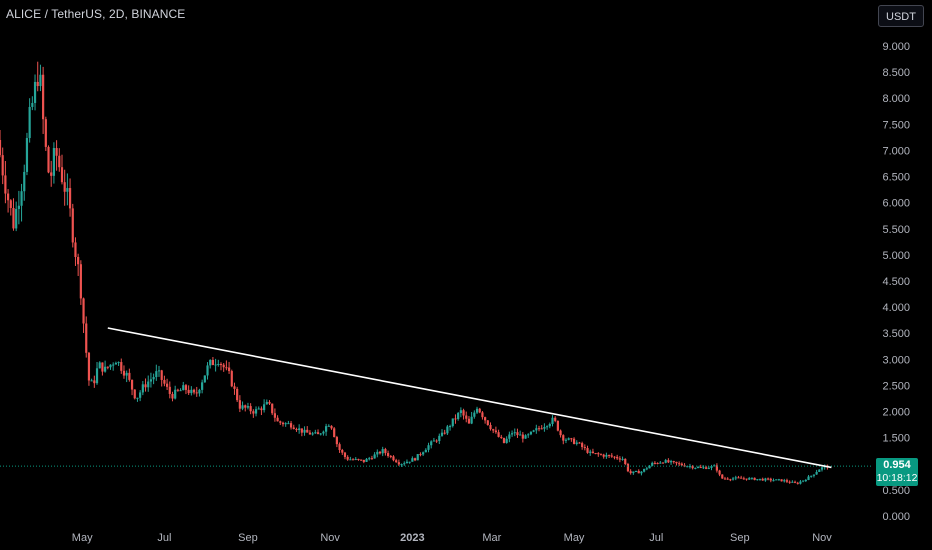  Describe the element at coordinates (896, 230) in the screenshot. I see `y-tick-label: 5.500` at that location.